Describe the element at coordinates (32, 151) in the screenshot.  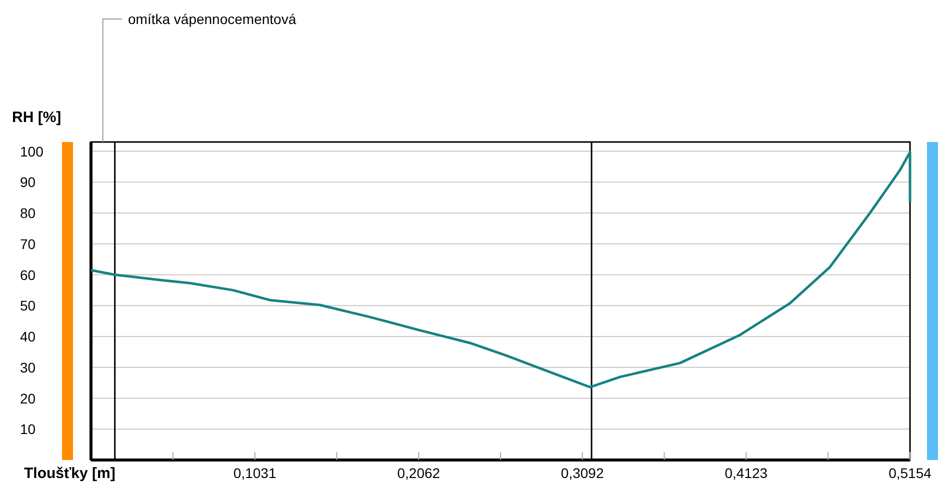
I see `y-tick-label: 100` at that location.